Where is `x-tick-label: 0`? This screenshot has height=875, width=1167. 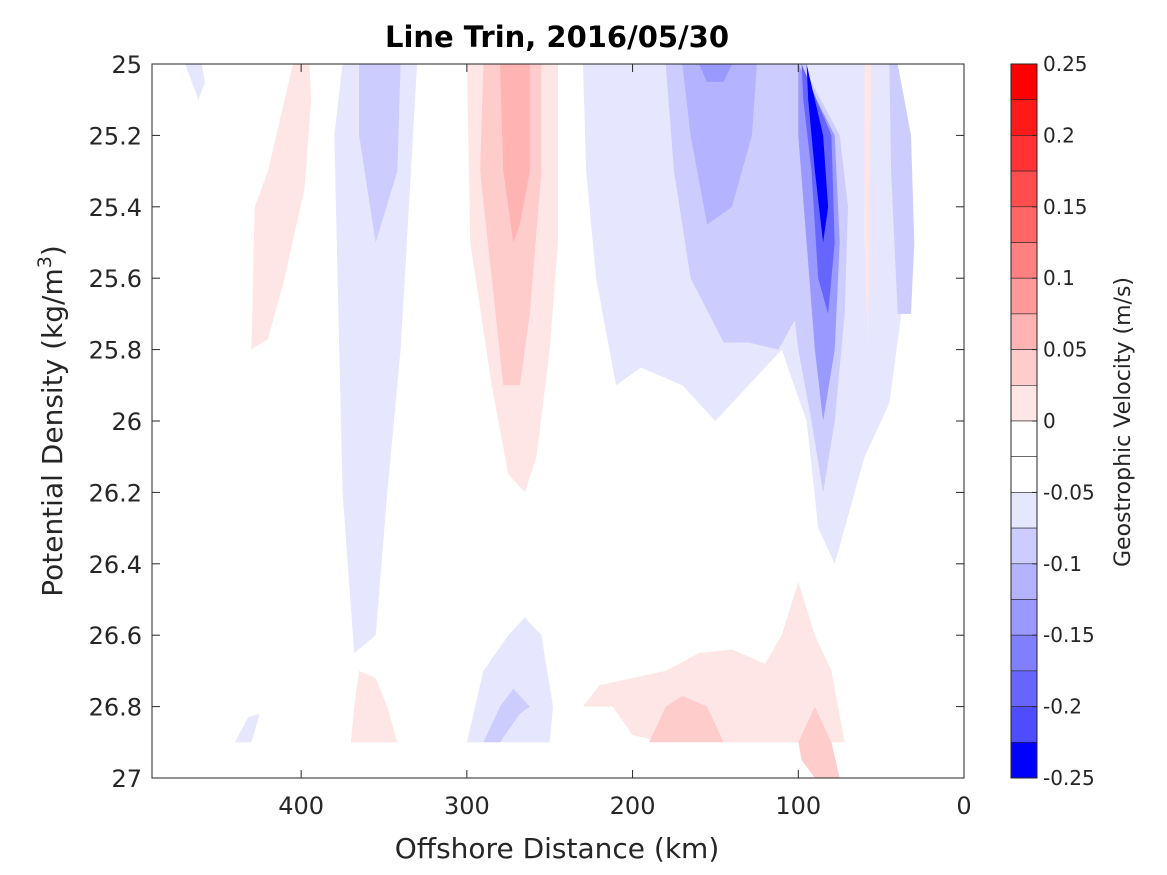
x-tick-label: 0 is located at coordinates (963, 806).